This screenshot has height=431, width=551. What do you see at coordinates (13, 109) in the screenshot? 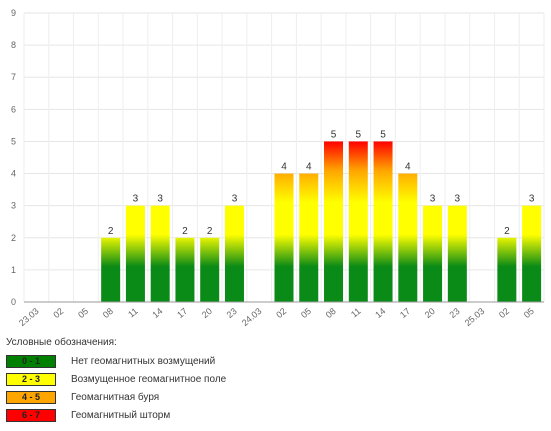
I see `y-tick-label: 6` at bounding box center [13, 109].